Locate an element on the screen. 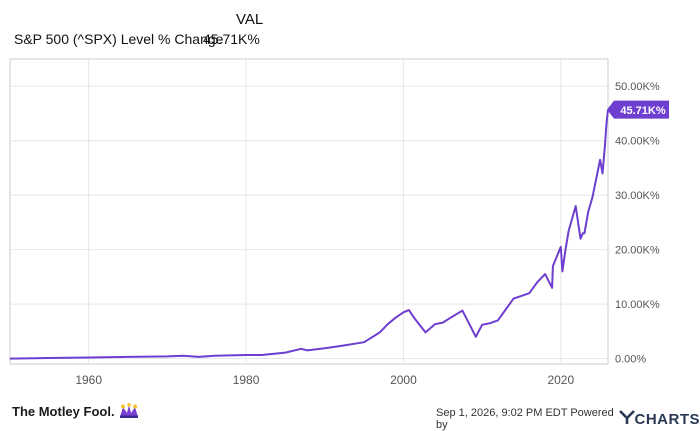 This screenshot has width=700, height=431. y-tick-label: 0.00% is located at coordinates (630, 360).